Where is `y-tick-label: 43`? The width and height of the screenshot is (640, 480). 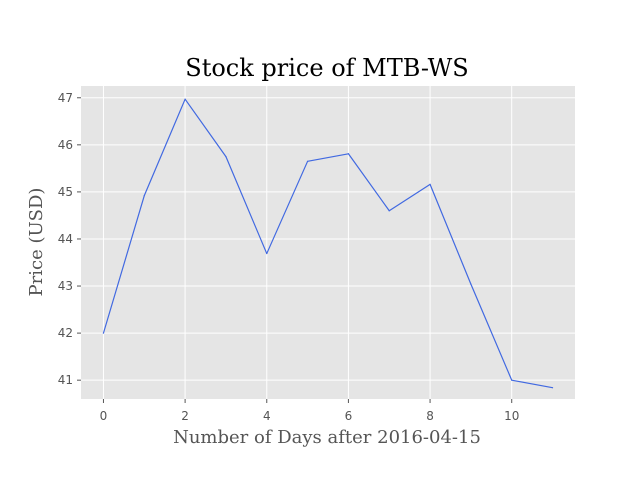
y-tick-label: 43 is located at coordinates (65, 286).